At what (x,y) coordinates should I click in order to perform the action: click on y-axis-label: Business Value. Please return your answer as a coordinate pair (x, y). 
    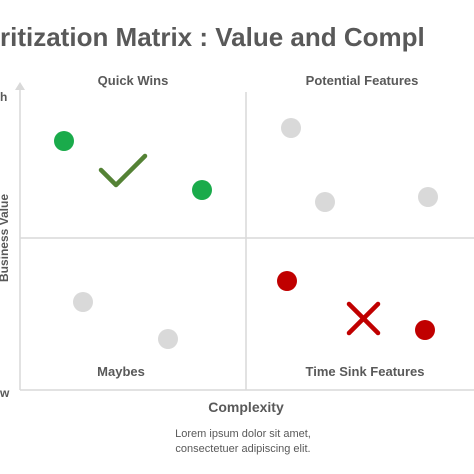
    Looking at the image, I should click on (5, 238).